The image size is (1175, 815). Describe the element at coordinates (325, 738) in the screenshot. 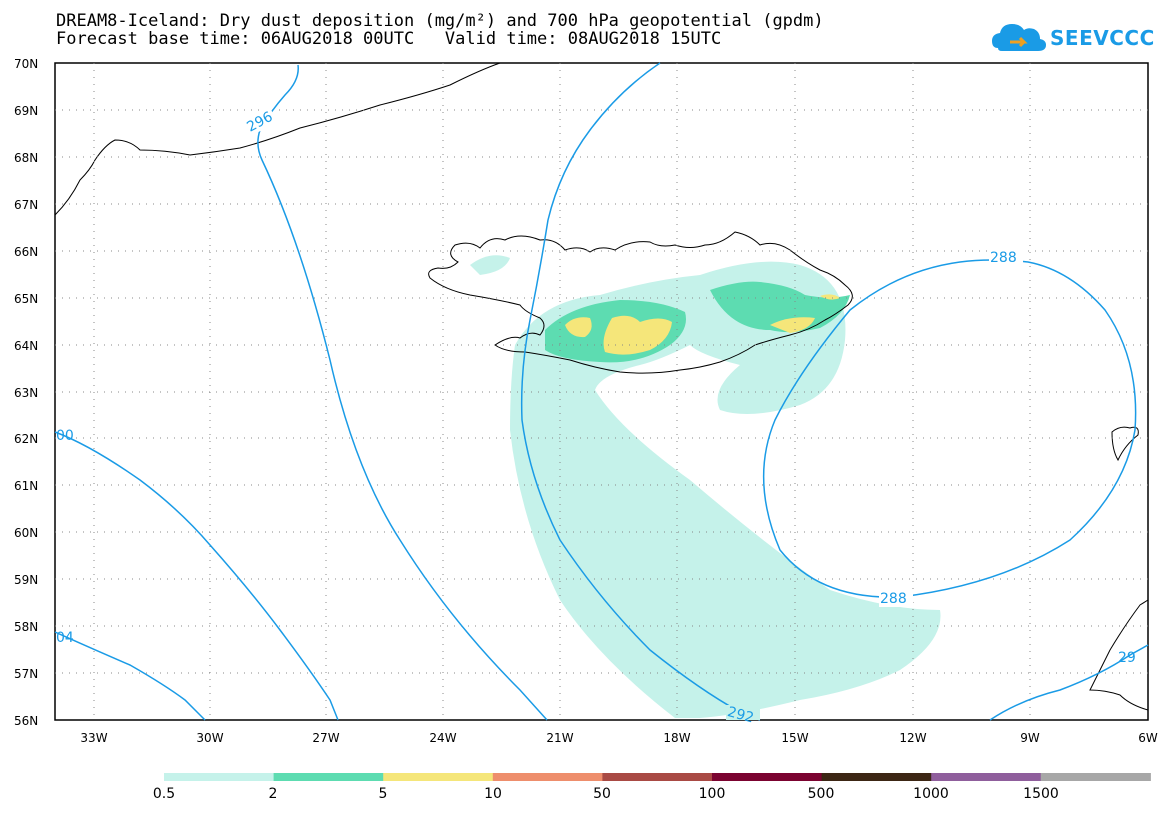

I see `lon-label: 27W` at that location.